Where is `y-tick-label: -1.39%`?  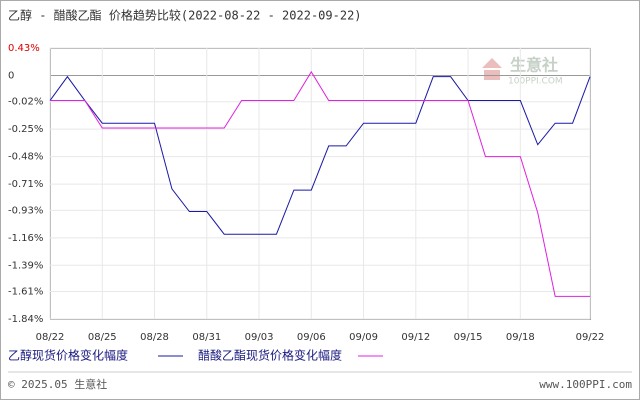 y-tick-label: -1.39% is located at coordinates (25, 265).